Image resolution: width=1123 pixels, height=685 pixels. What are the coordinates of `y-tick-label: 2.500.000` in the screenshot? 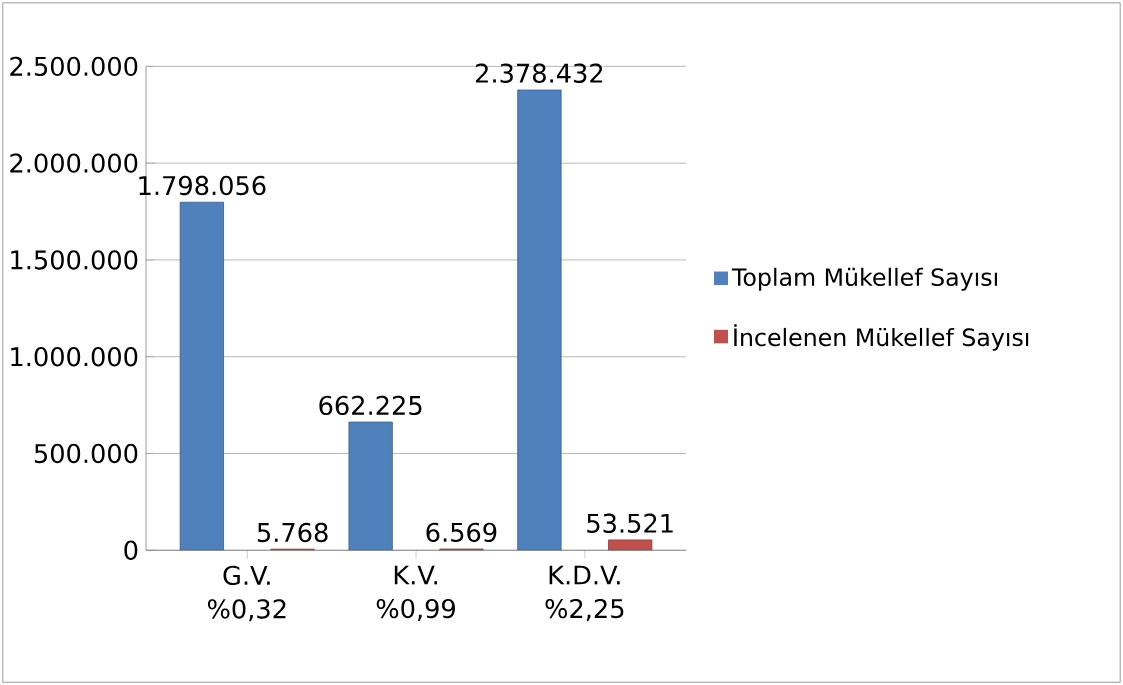 It's located at (74, 66).